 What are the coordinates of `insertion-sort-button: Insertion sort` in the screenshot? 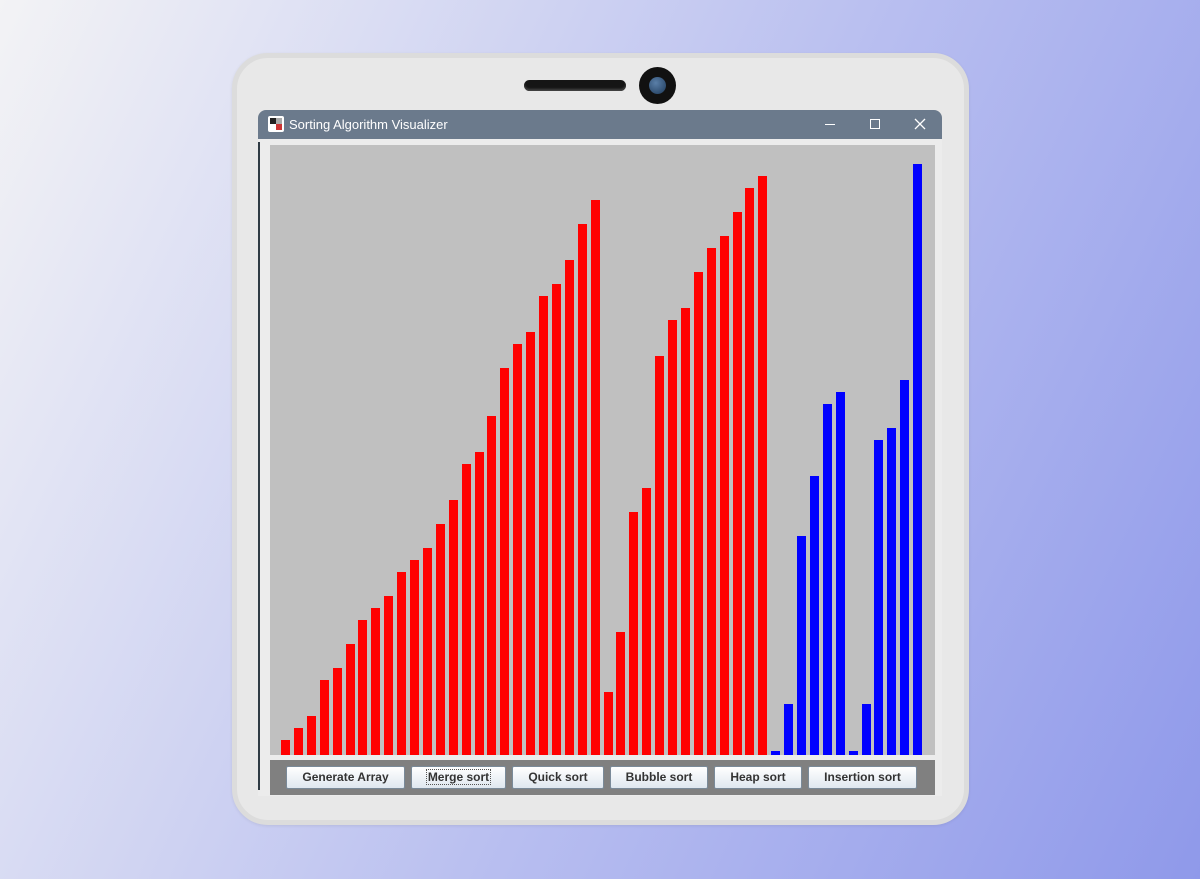 It's located at (862, 777).